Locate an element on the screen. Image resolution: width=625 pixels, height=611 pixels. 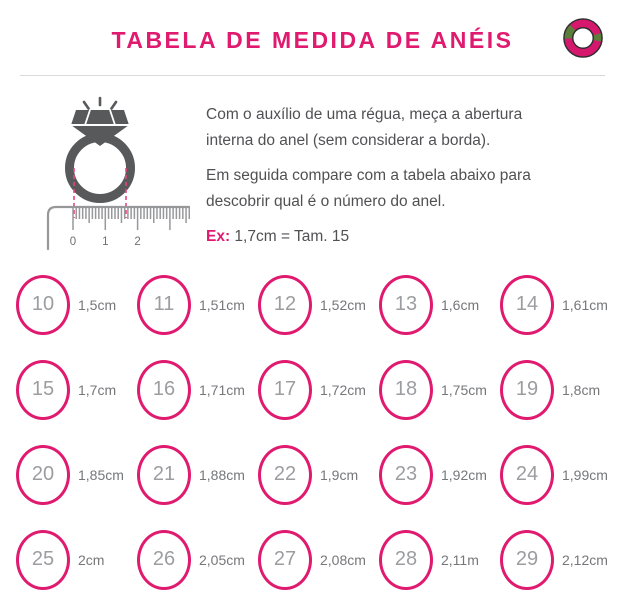
example-label: Ex: is located at coordinates (218, 236).